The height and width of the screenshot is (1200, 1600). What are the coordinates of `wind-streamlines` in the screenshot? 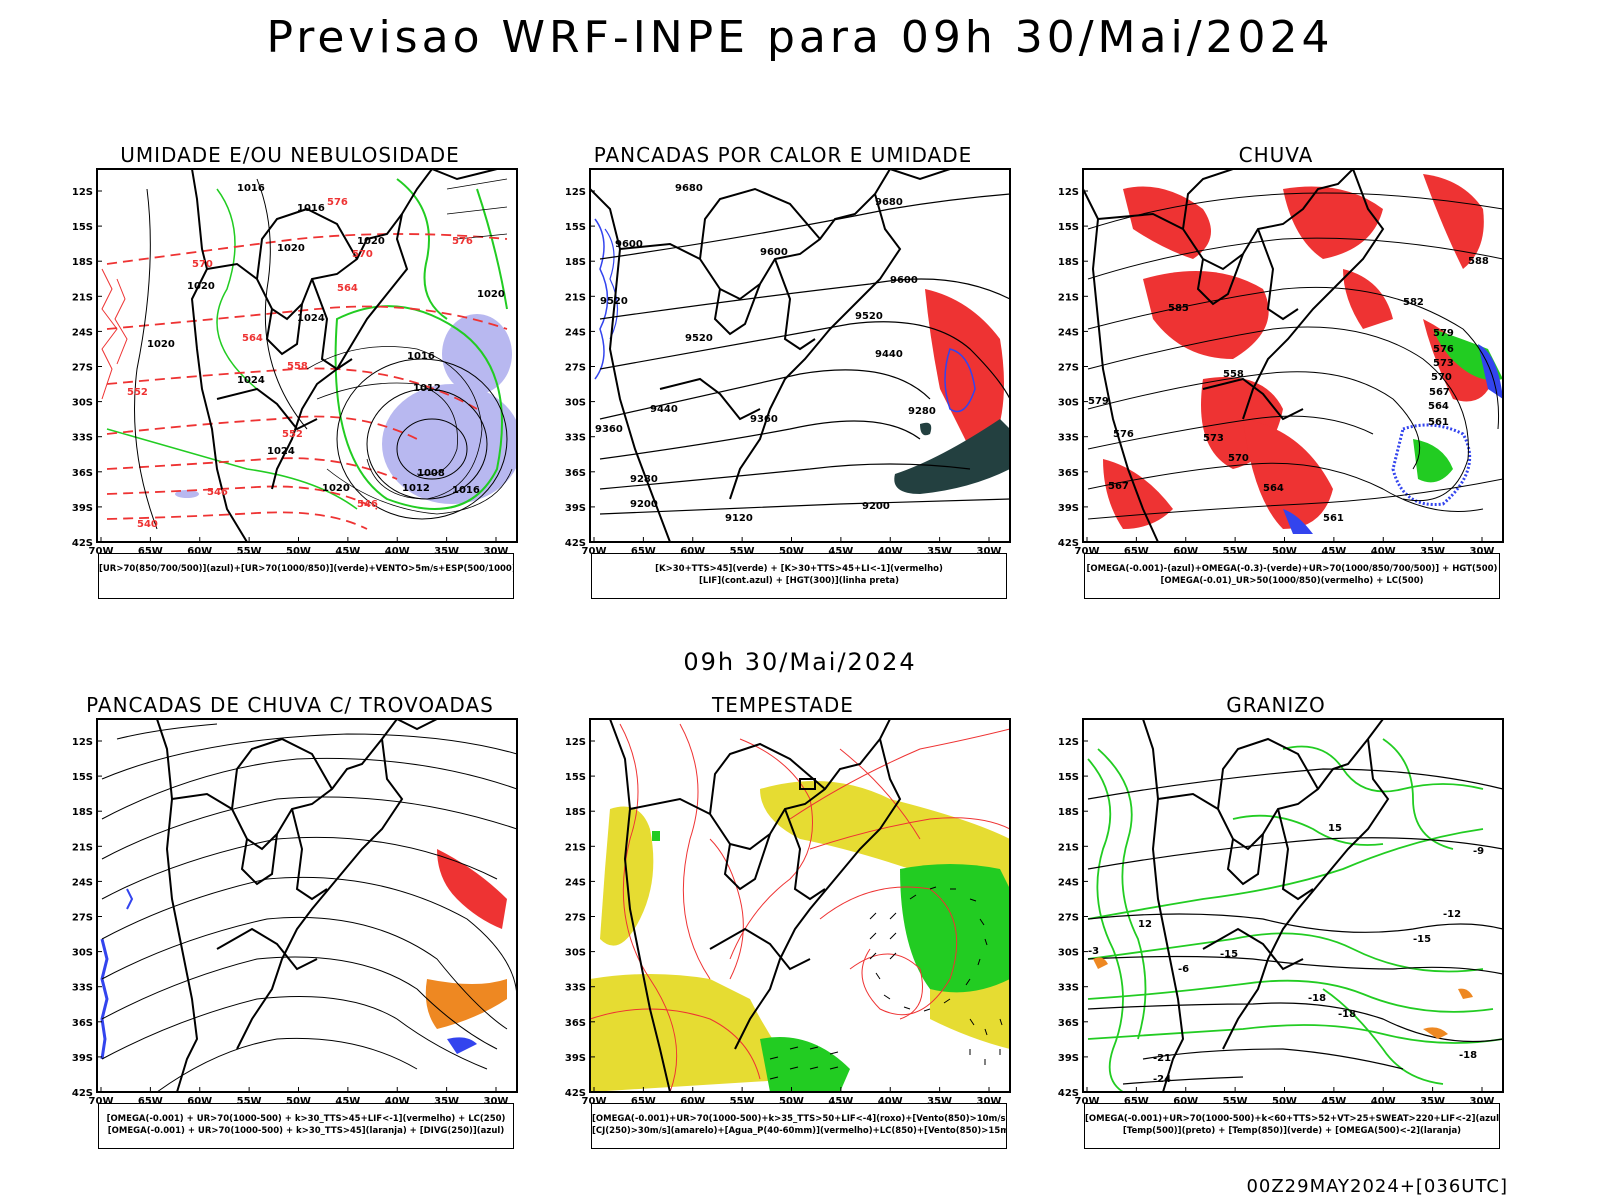 It's located at (409, 346).